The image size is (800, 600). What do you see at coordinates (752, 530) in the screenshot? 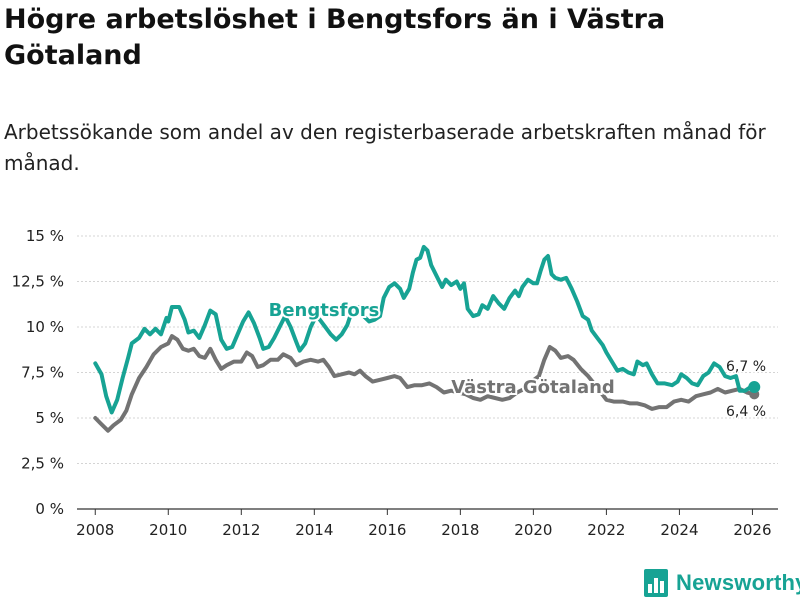
I see `x-tick-label: 2026` at bounding box center [752, 530].